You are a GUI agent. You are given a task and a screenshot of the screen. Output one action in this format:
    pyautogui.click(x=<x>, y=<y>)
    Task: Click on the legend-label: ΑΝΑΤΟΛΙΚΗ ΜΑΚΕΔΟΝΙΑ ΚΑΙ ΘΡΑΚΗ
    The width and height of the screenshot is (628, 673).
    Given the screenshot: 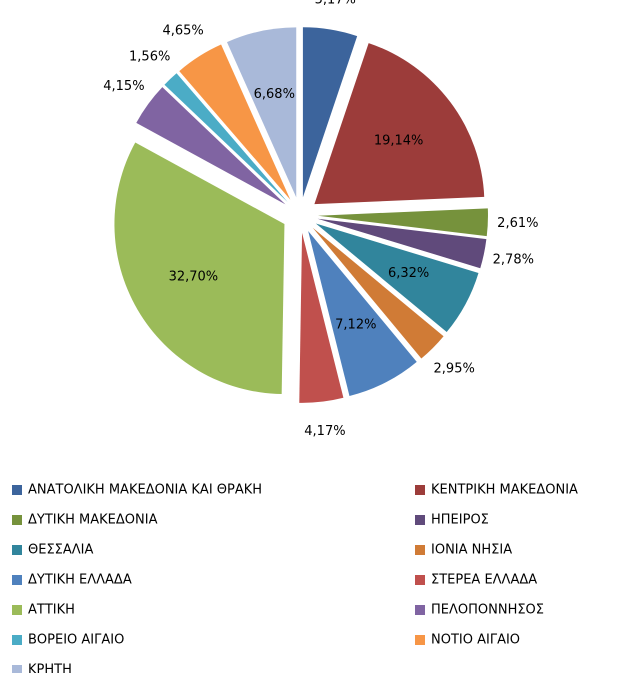 What is the action you would take?
    pyautogui.click(x=145, y=490)
    